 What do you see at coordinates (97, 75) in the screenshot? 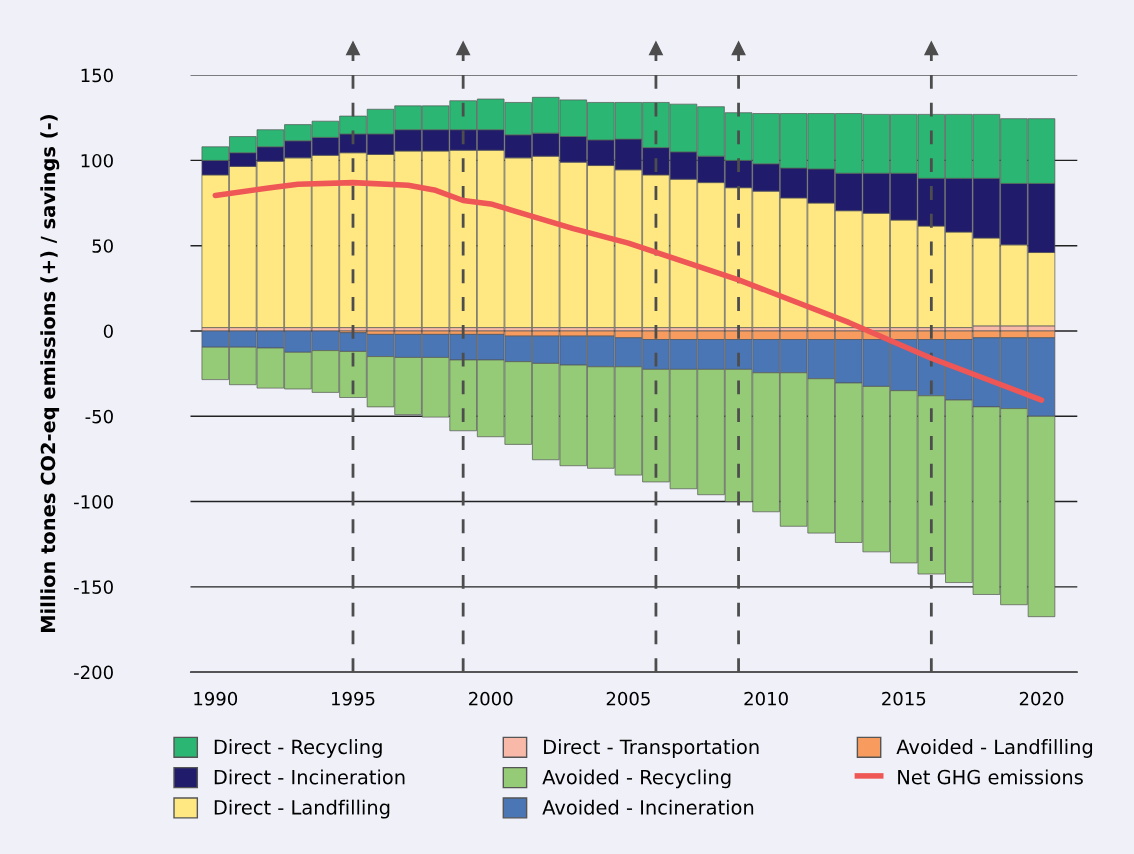
I see `y-tick-label: 150` at bounding box center [97, 75].